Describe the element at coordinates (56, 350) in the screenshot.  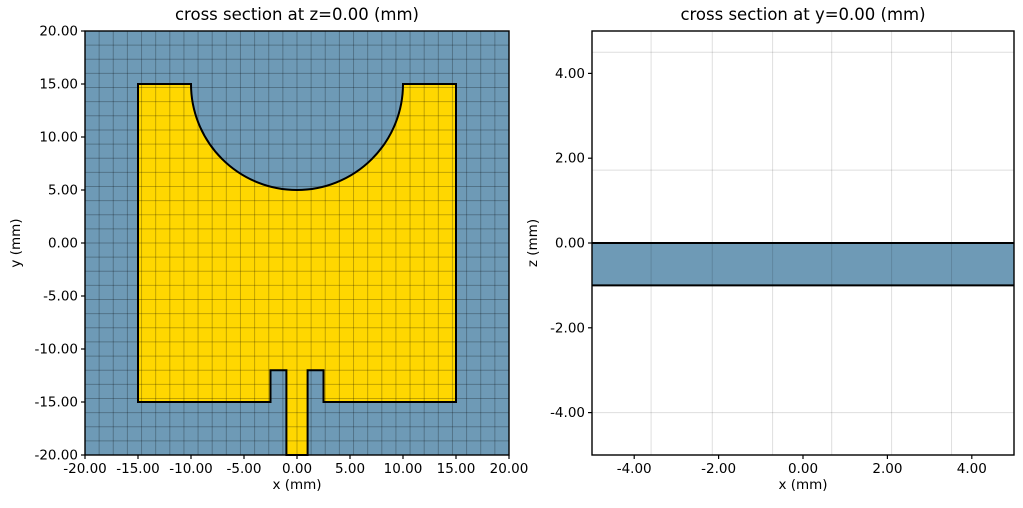
I see `y-tick-label: -10.00` at that location.